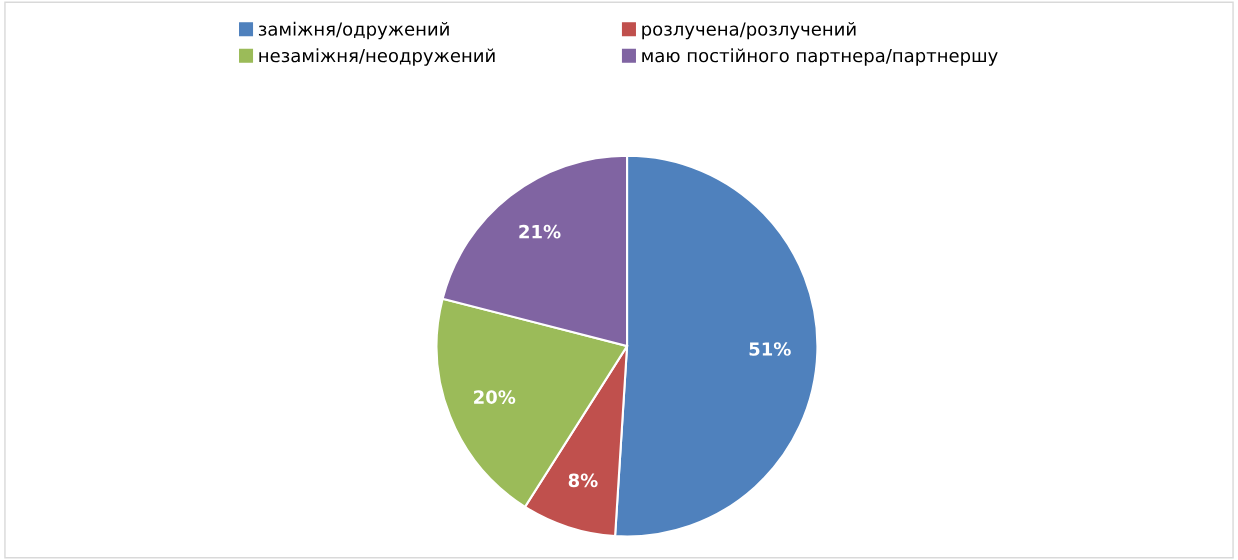 The height and width of the screenshot is (560, 1238). Describe the element at coordinates (770, 349) in the screenshot. I see `data-label: 51%` at that location.